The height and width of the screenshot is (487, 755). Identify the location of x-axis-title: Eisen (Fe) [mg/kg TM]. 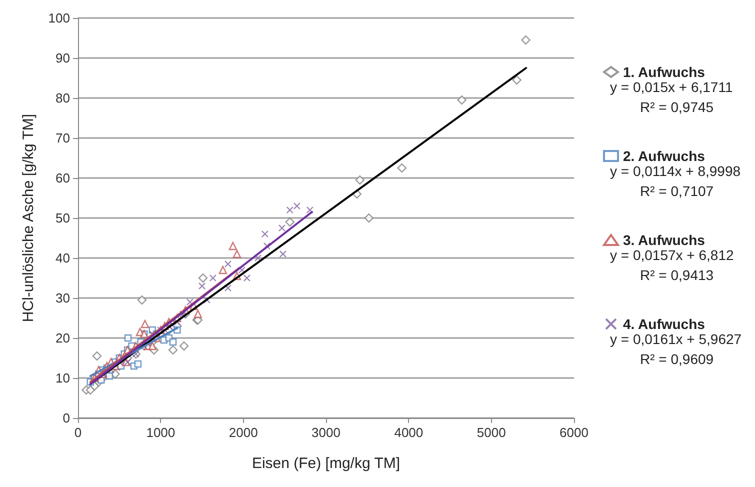
(326, 463).